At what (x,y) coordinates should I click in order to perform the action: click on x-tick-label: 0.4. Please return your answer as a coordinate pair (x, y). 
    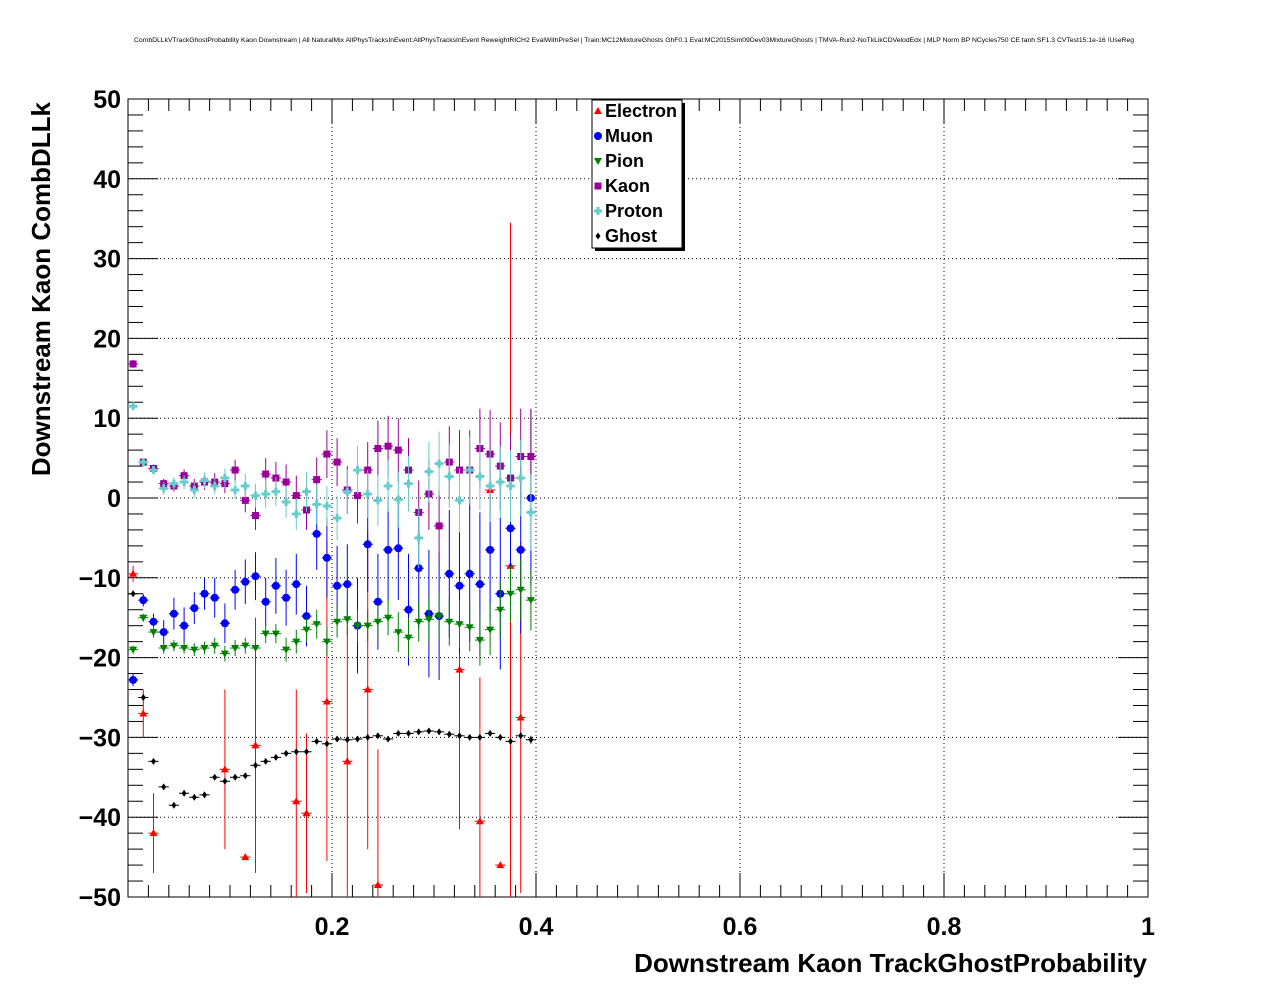
    Looking at the image, I should click on (536, 927).